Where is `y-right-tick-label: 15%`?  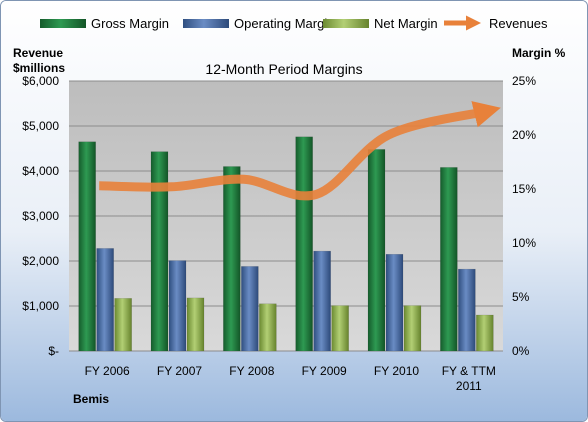 y-right-tick-label: 15% is located at coordinates (524, 189).